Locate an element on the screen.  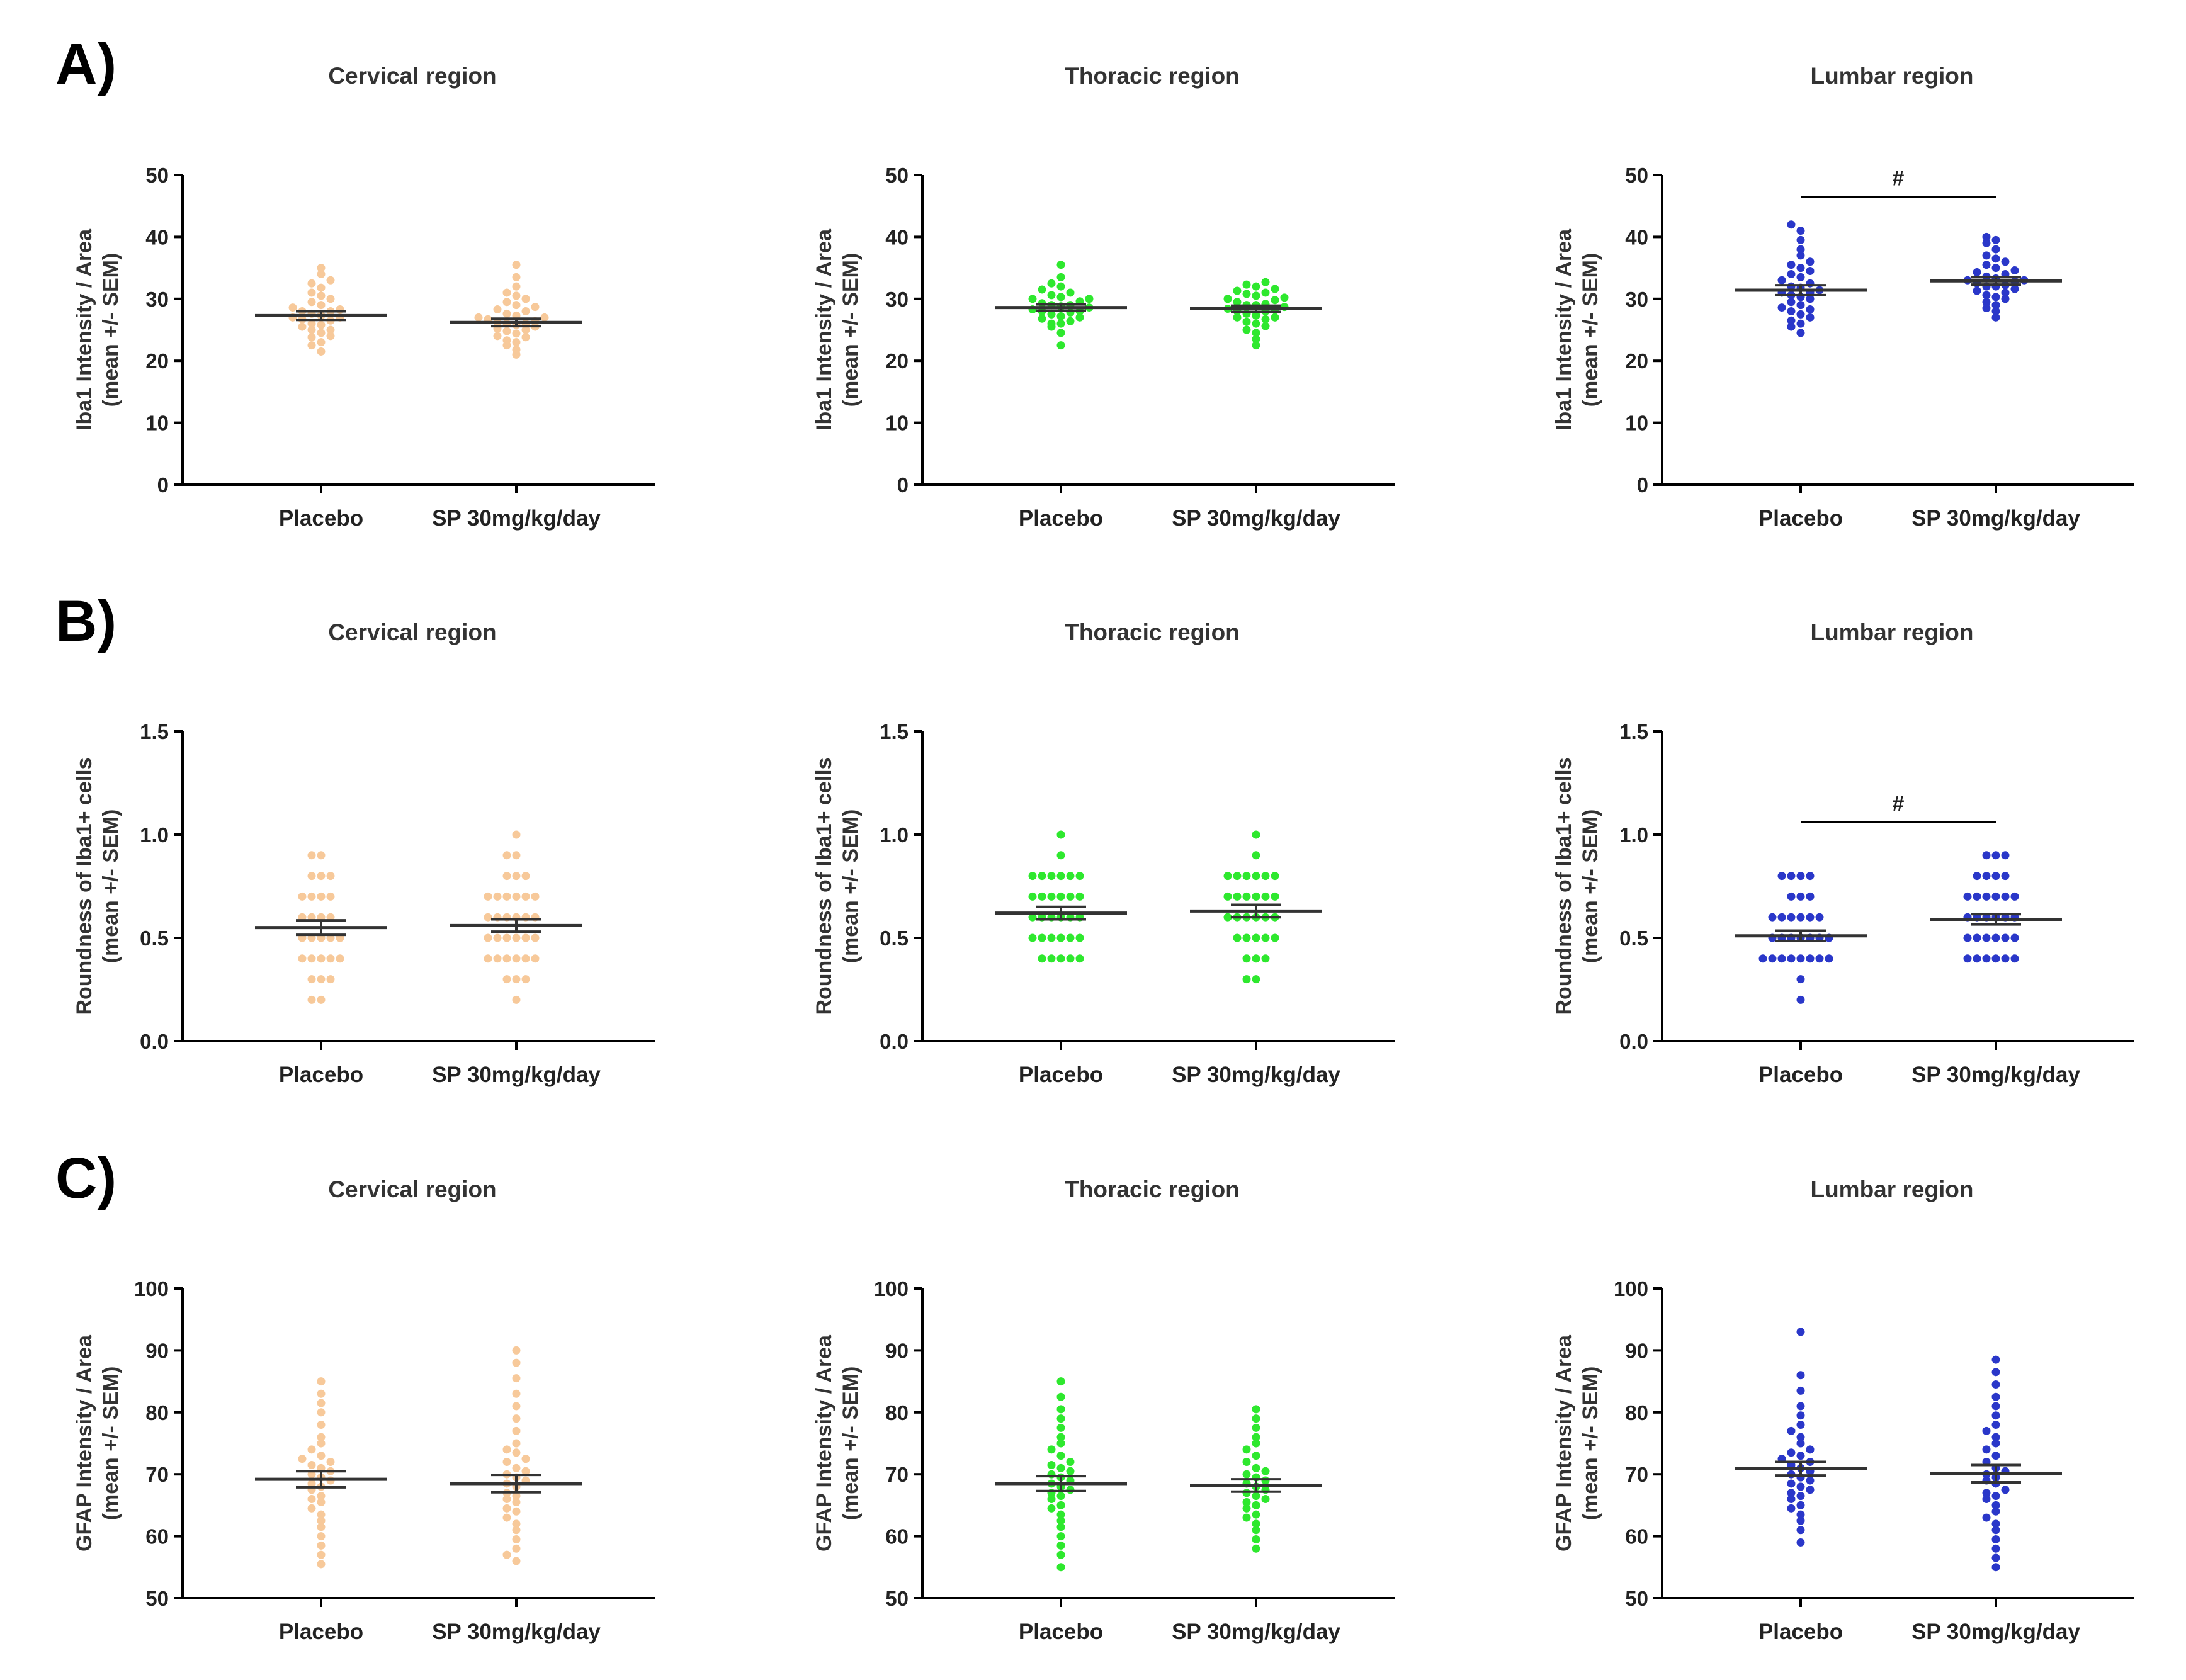
y-axis-label: Roundness of Iba1+ cells is located at coordinates (84, 886).